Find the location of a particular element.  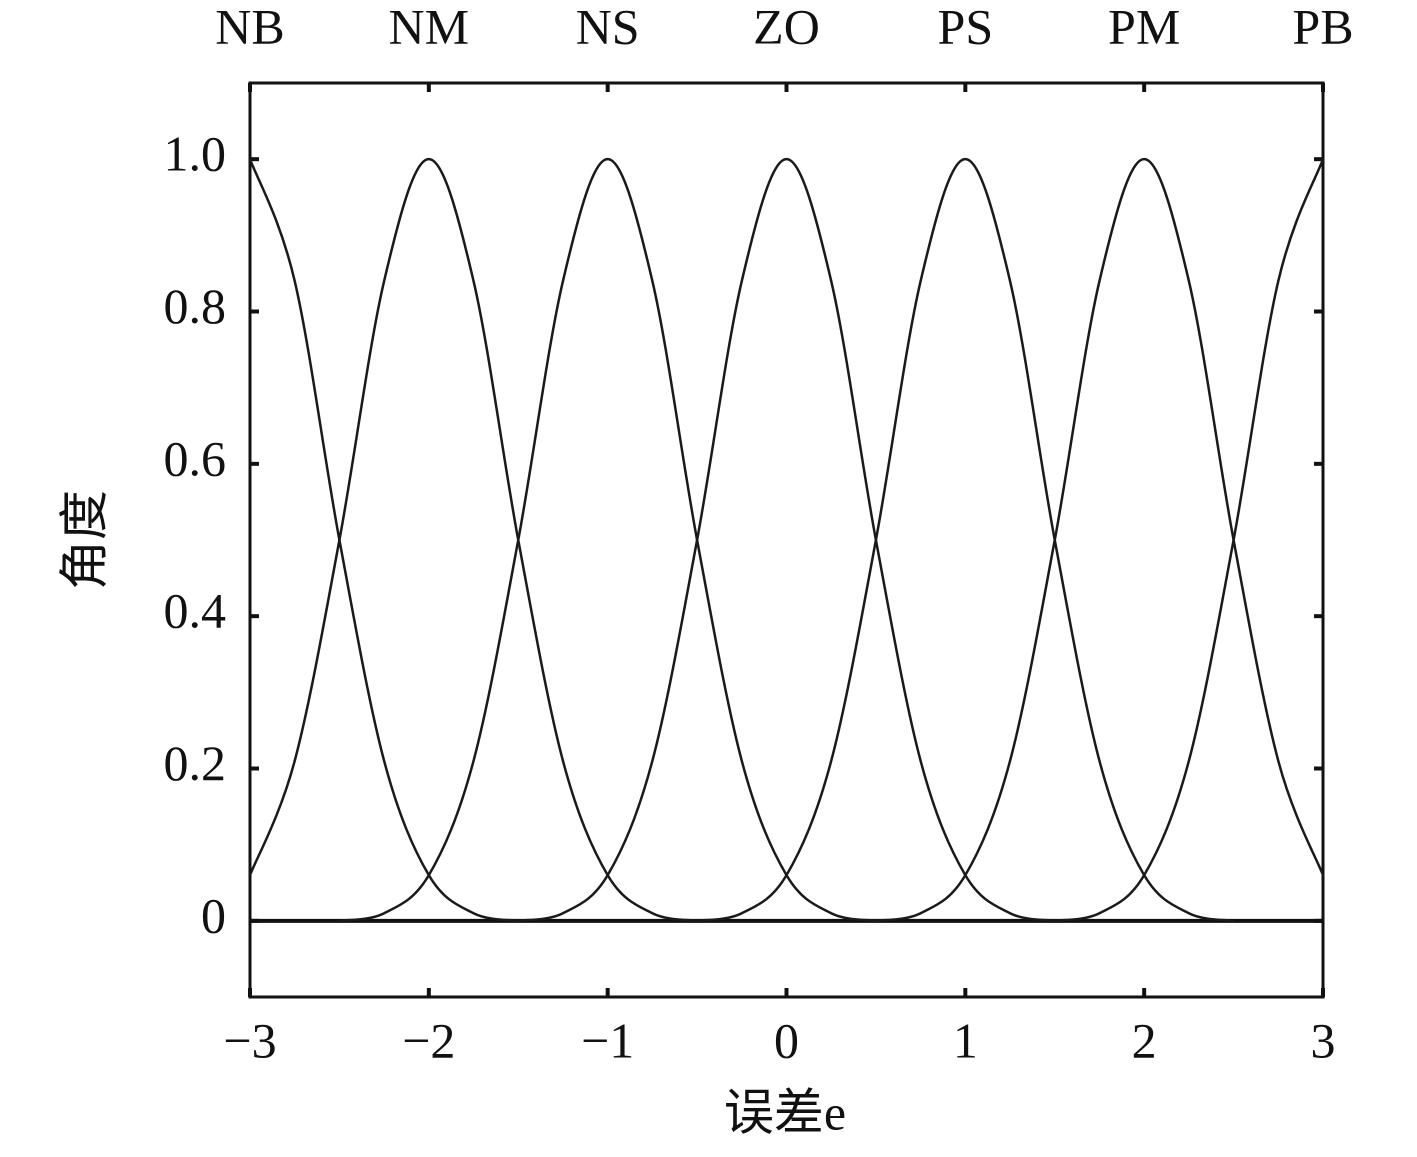

series-label: PB is located at coordinates (1322, 27).